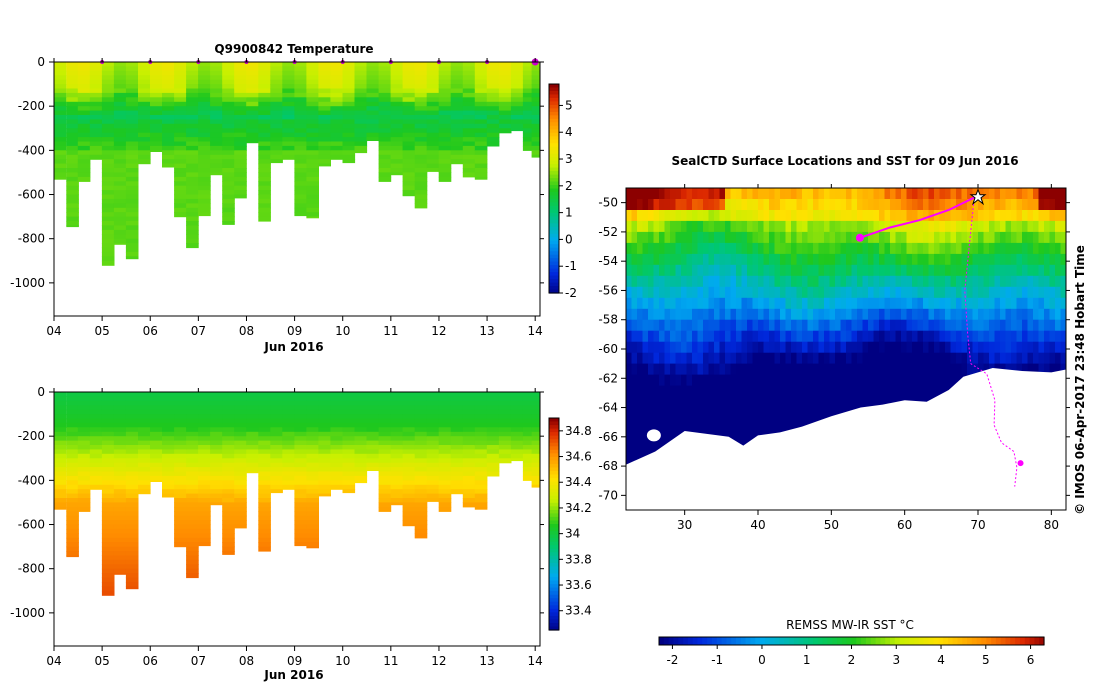 The image size is (1099, 700). Describe the element at coordinates (569, 132) in the screenshot. I see `colorbar-tick-label: 4` at that location.